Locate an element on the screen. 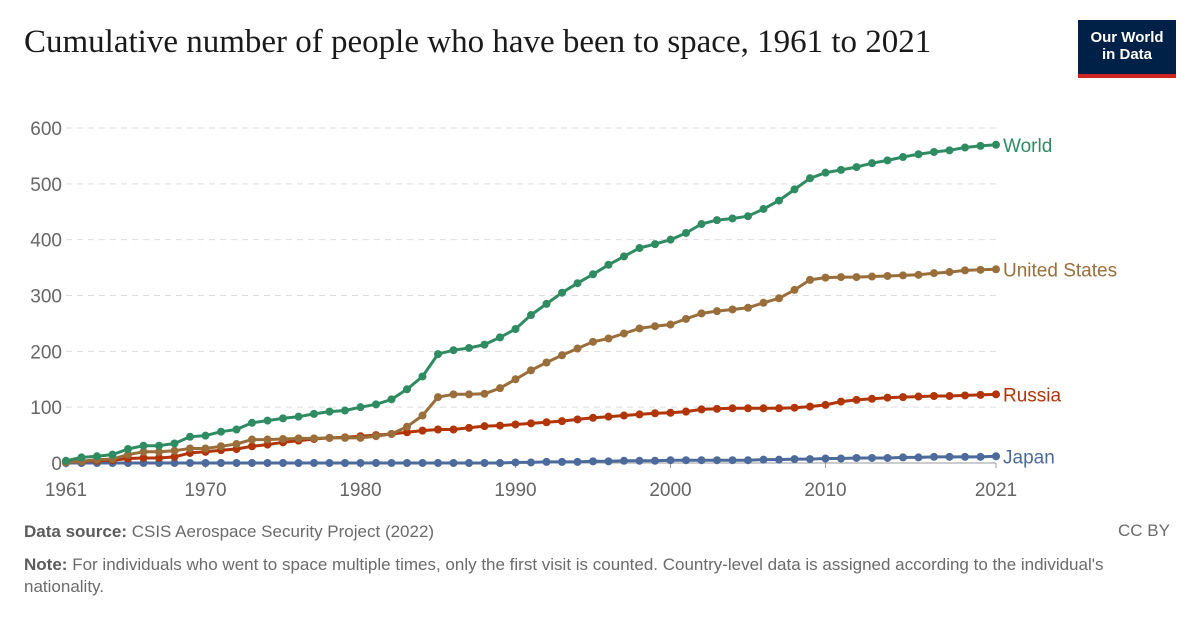  x-tick-label: 1990 is located at coordinates (515, 490).